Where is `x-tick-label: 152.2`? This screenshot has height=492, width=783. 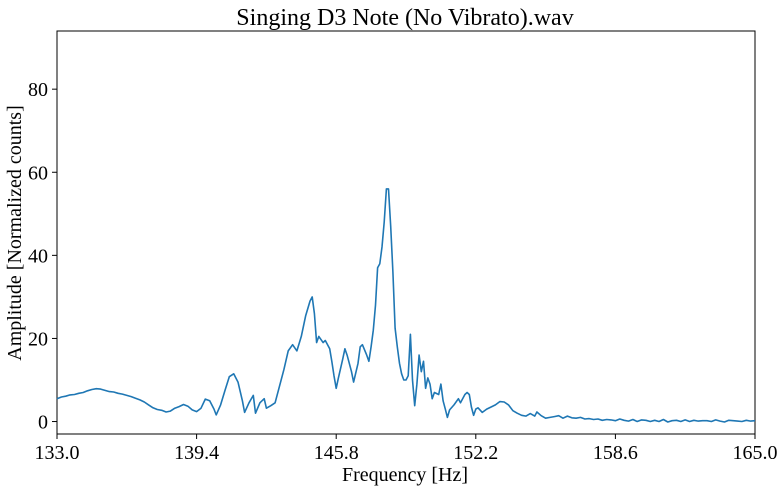 x-tick-label: 152.2 is located at coordinates (475, 453).